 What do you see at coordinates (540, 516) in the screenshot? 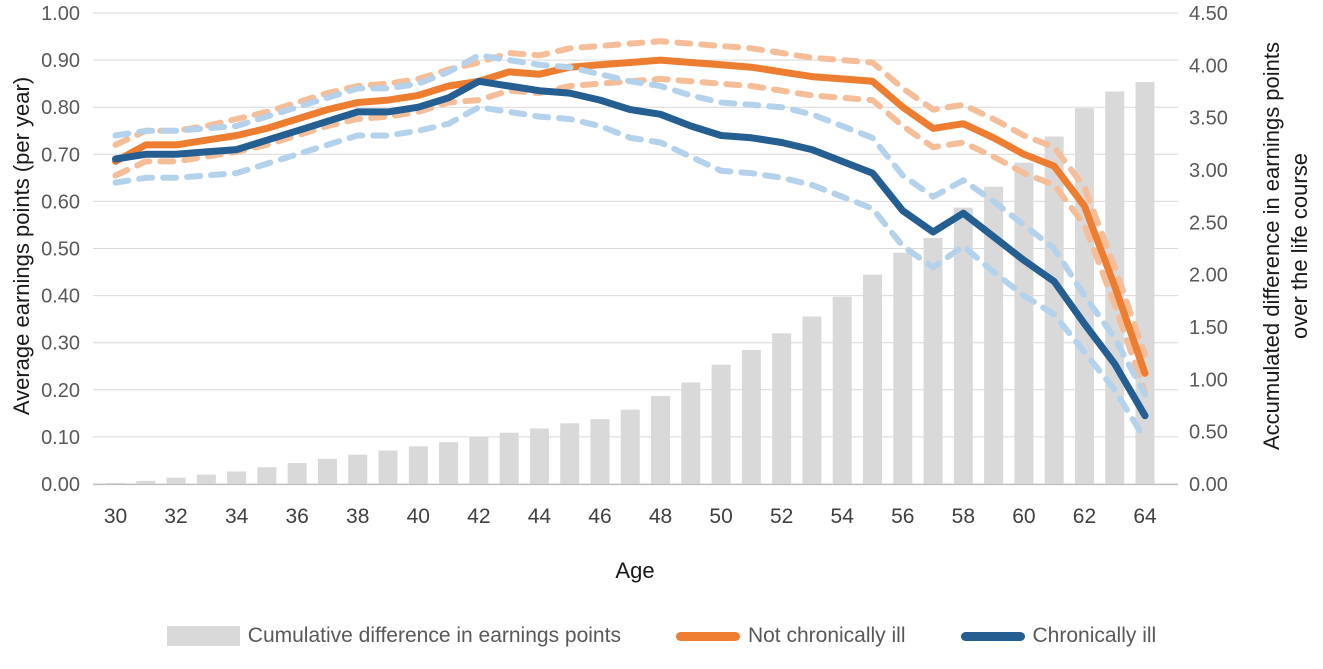
I see `x-axis-tick-label: 44` at bounding box center [540, 516].